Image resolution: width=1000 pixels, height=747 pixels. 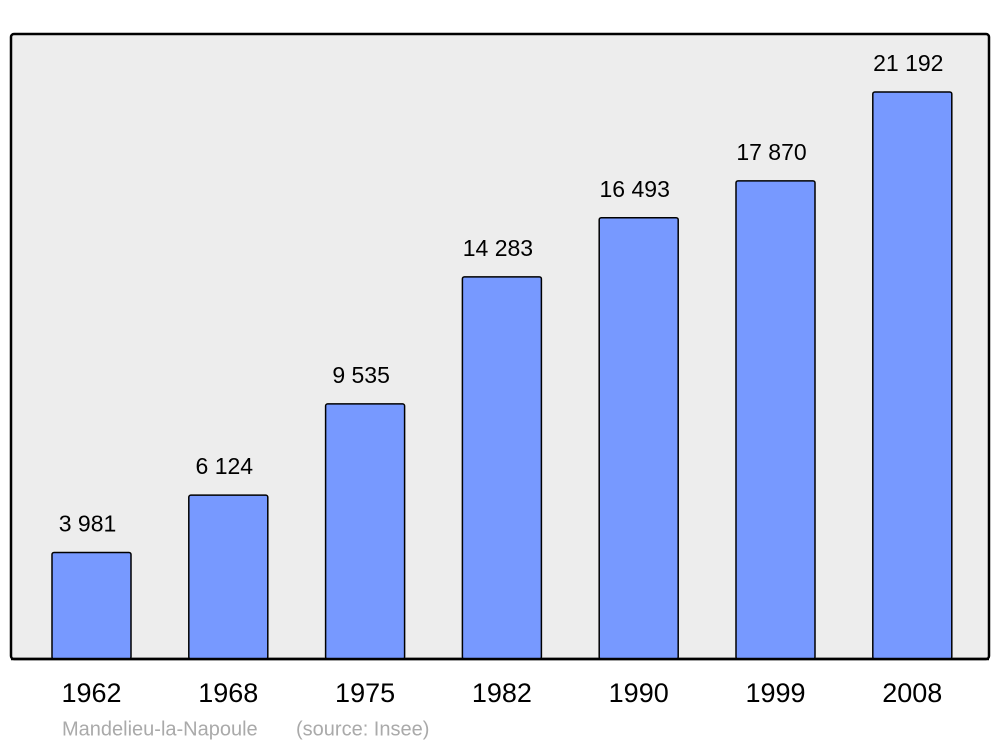 I want to click on value-label: 14 283, so click(x=498, y=248).